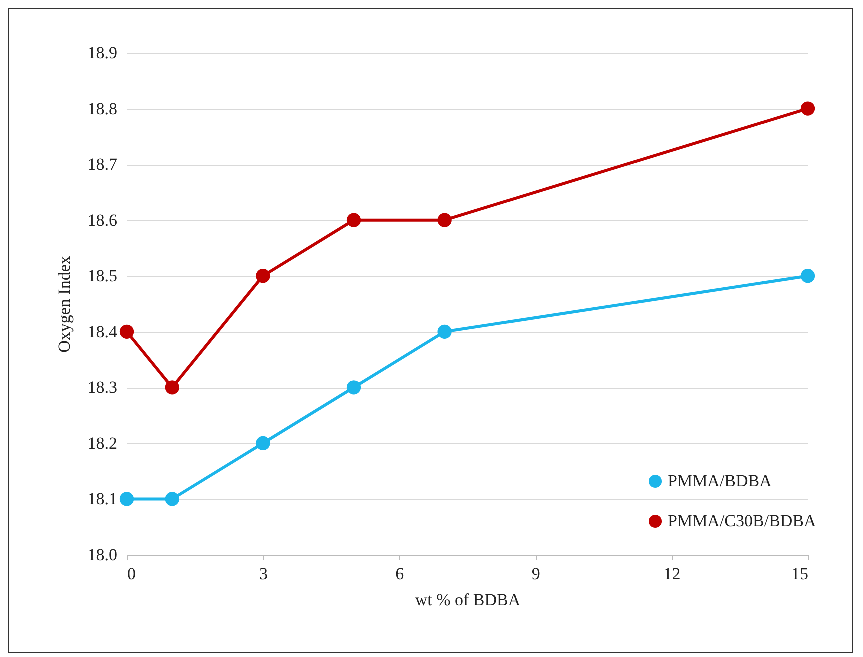 This screenshot has height=657, width=863. I want to click on y-tick-label: 18.2, so click(103, 443).